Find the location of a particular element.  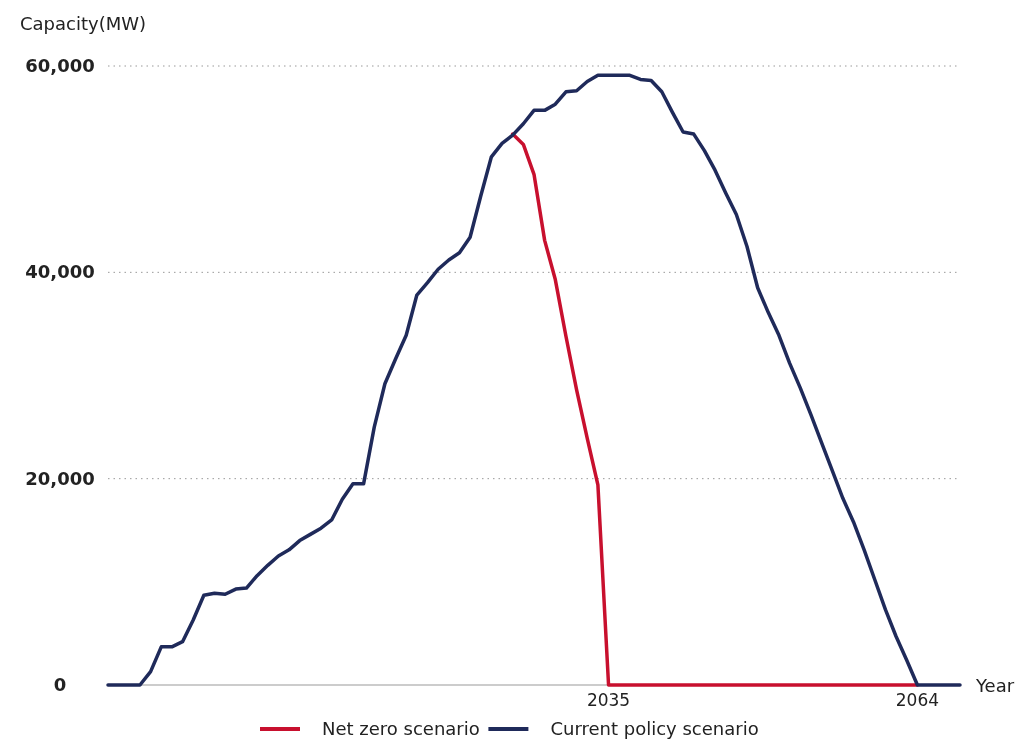

y-tick-label: 40,000 is located at coordinates (60, 272).